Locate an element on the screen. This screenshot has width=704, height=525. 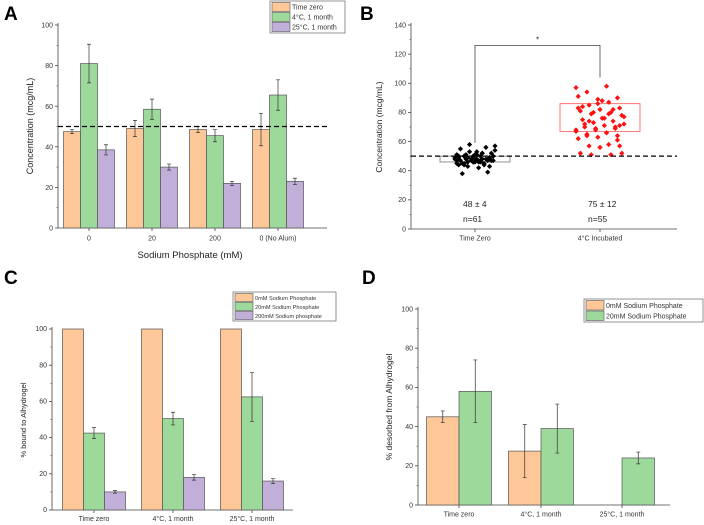
panel-letter: D is located at coordinates (369, 278).